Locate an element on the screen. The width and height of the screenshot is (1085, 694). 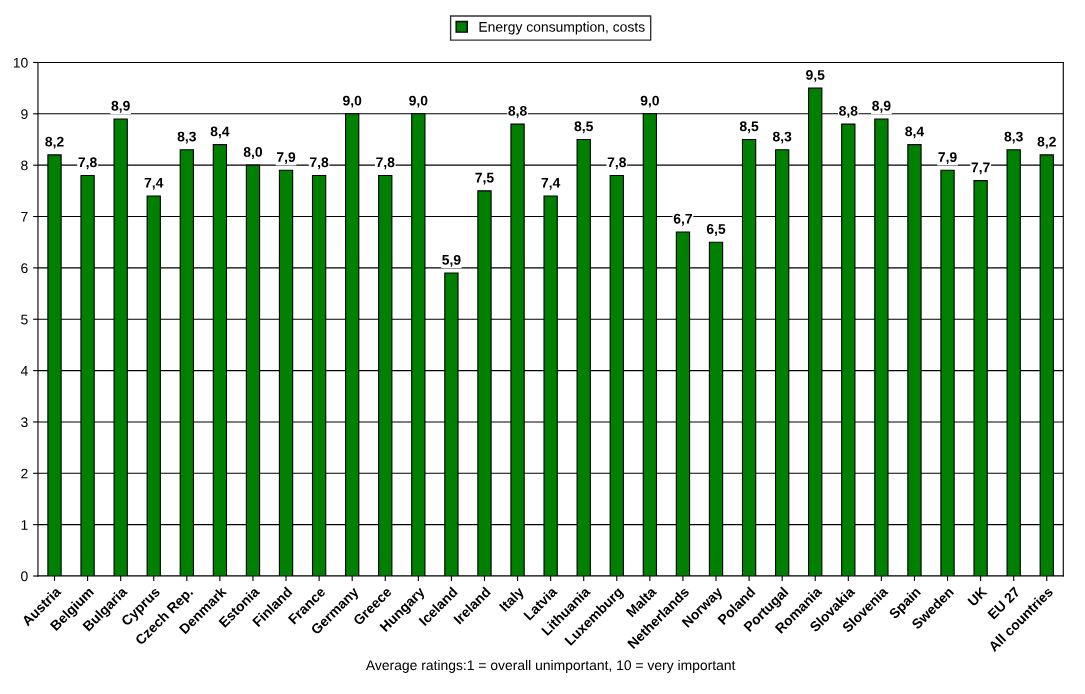
data-label: 6,5 is located at coordinates (716, 230).